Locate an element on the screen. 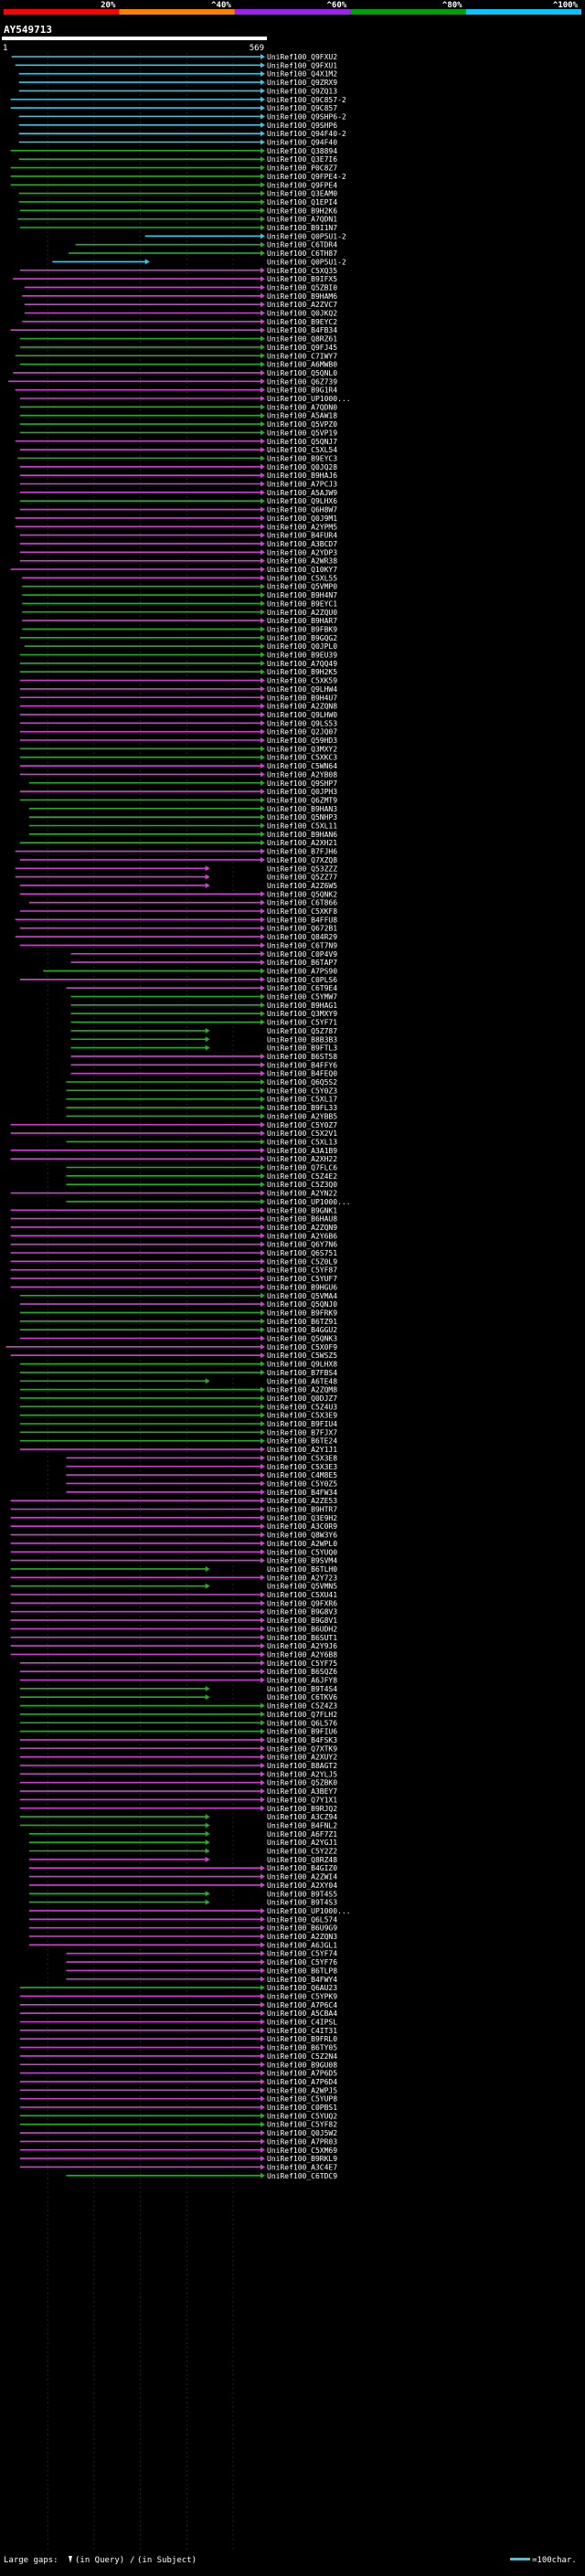 This screenshot has width=585, height=2576. hit-row: UniRef100_C5X0F9 is located at coordinates (171, 1347).